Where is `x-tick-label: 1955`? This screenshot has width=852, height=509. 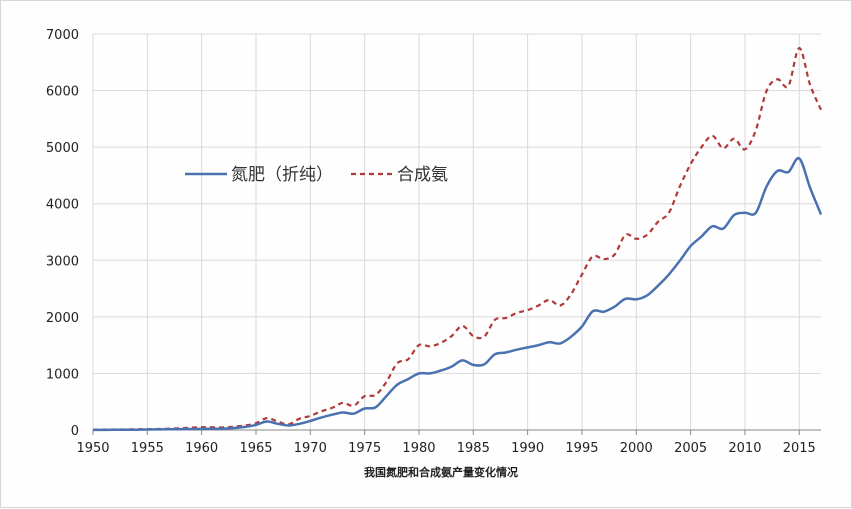
x-tick-label: 1955 is located at coordinates (147, 448).